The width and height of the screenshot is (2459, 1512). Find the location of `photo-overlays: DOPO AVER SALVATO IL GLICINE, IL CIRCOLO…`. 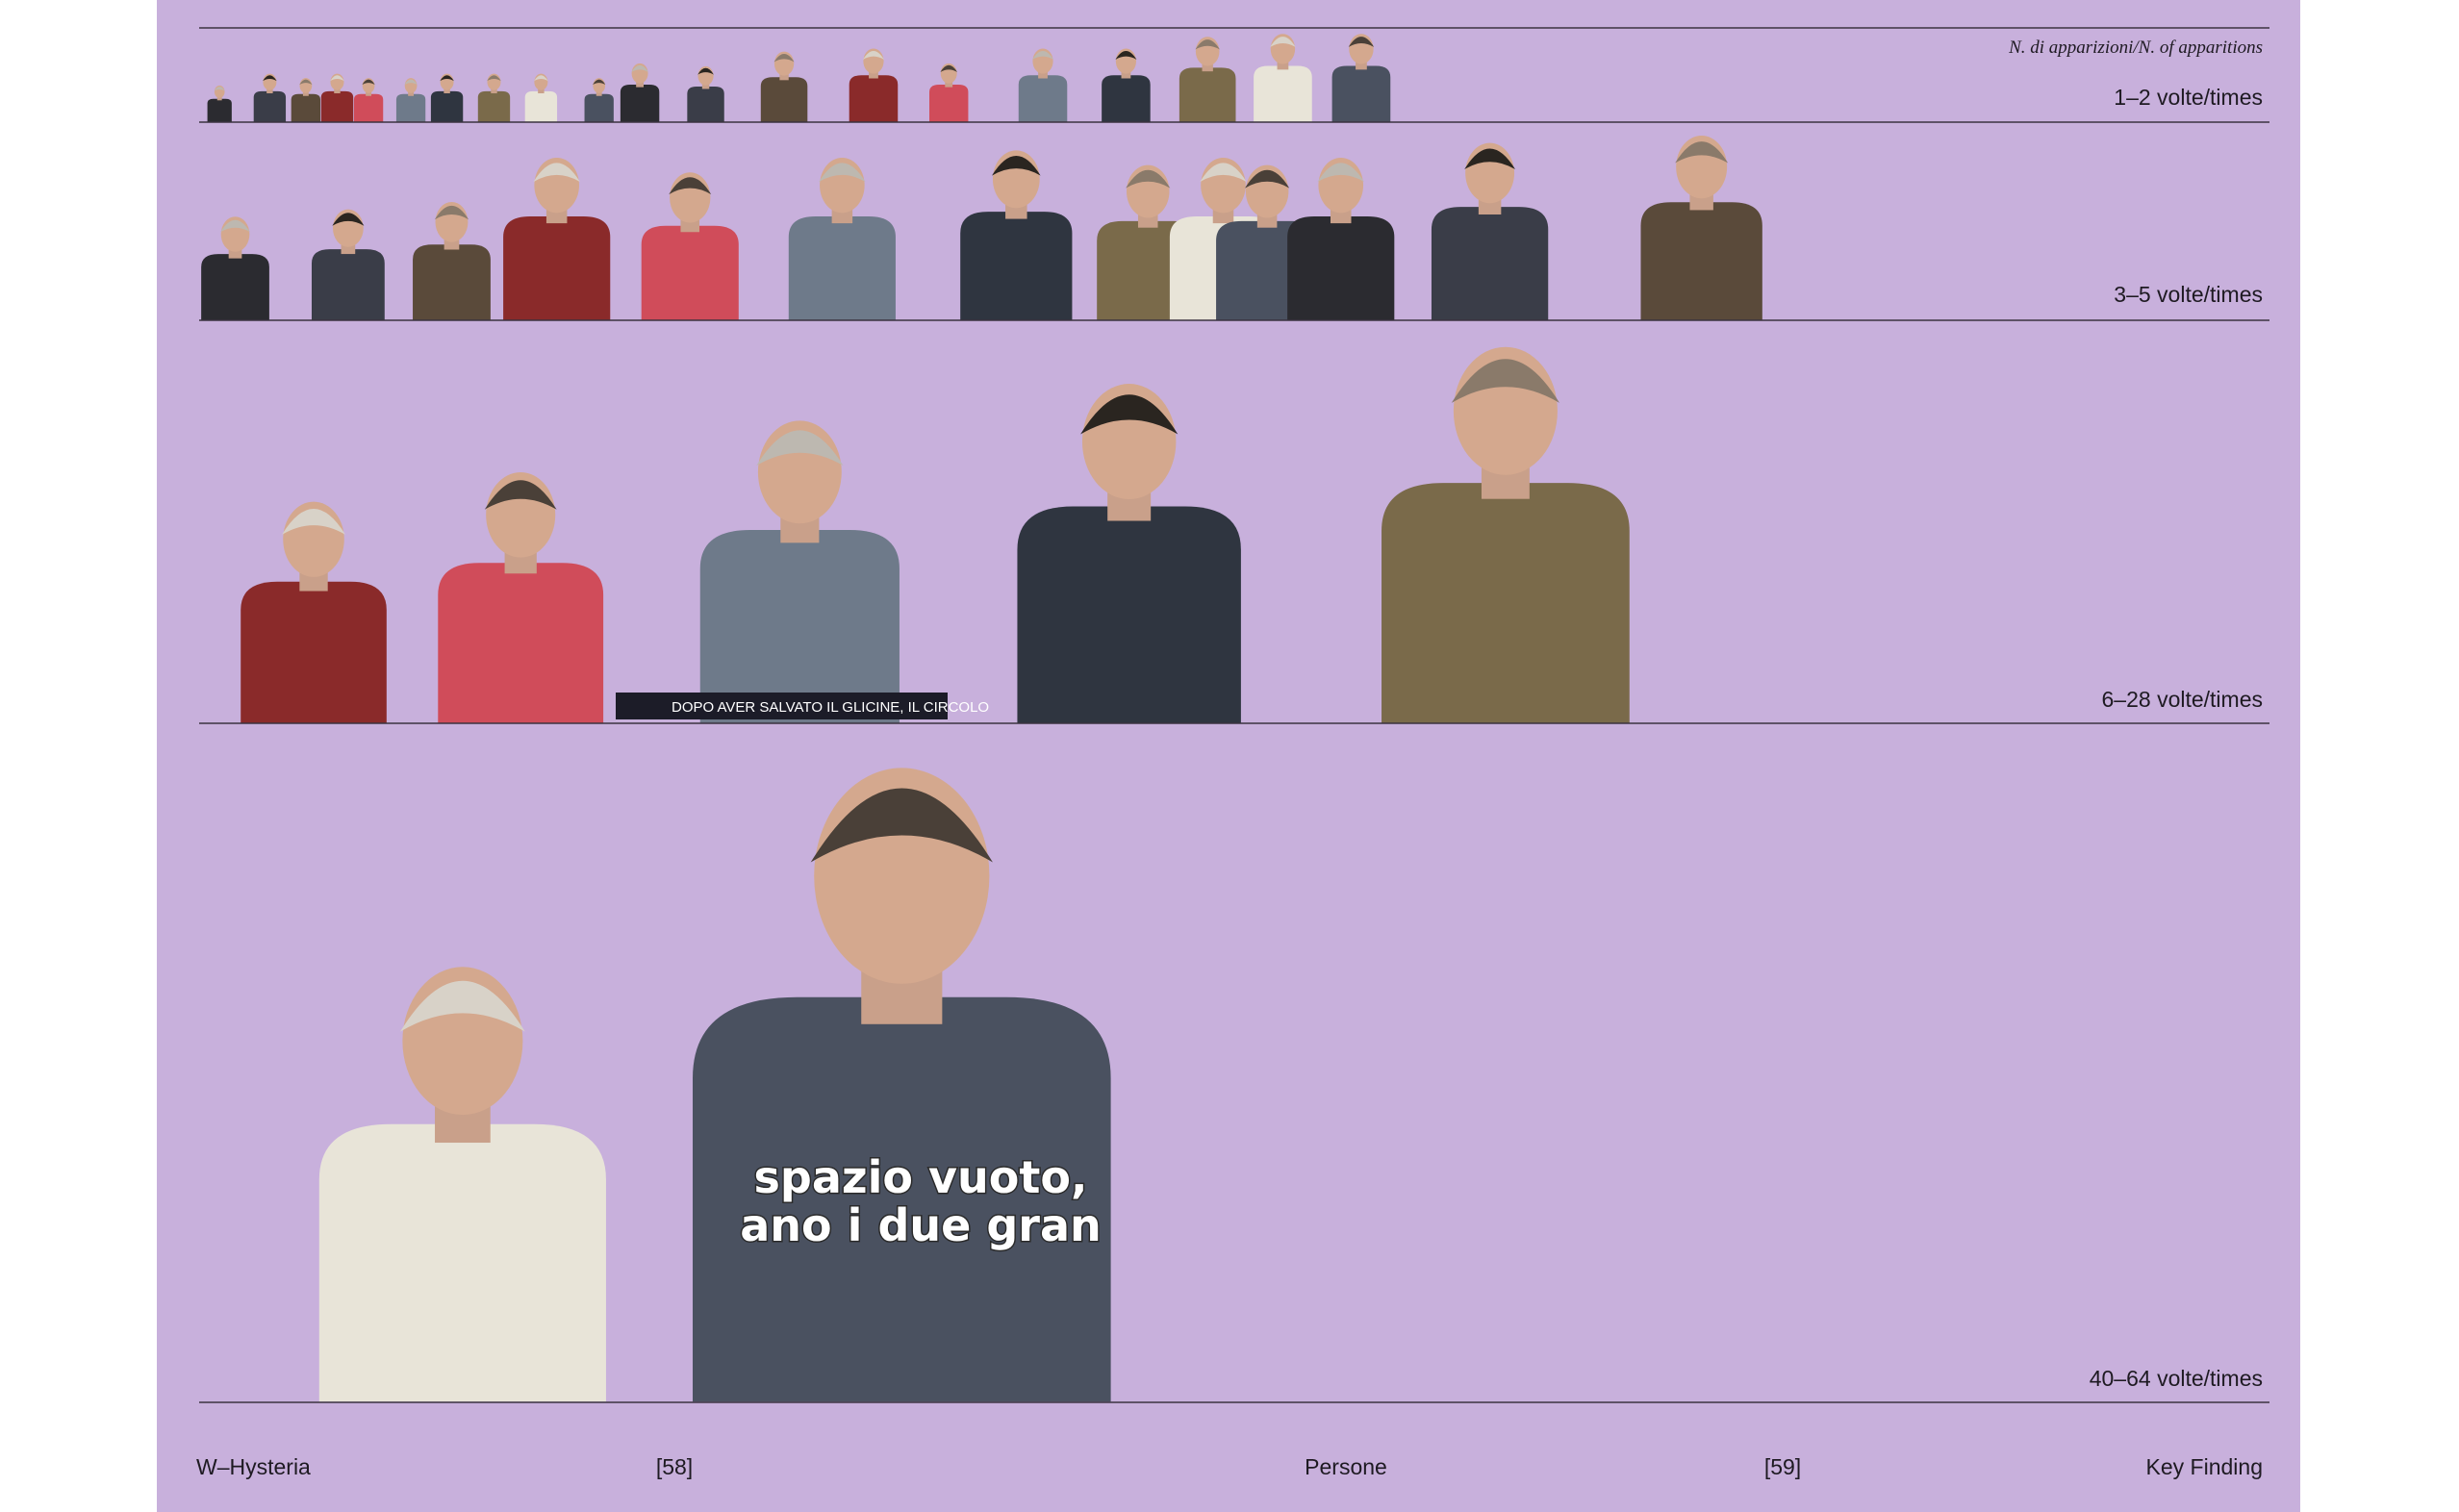

photo-overlays: DOPO AVER SALVATO IL GLICINE, IL CIRCOLO… is located at coordinates (859, 973).